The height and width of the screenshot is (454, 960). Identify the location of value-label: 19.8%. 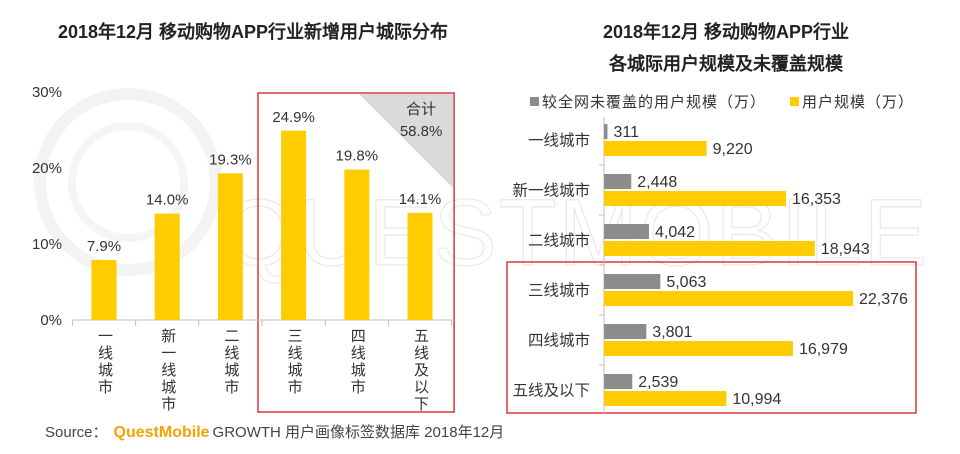
(357, 156).